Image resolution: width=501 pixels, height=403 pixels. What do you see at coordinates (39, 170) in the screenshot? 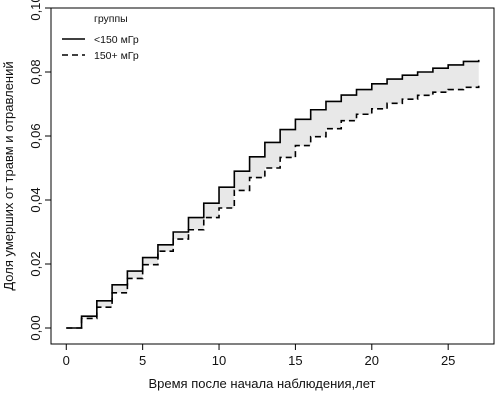
I see `y-axis: 0,00 0,02 0,04 0,06 0,08 0,10` at bounding box center [39, 170].